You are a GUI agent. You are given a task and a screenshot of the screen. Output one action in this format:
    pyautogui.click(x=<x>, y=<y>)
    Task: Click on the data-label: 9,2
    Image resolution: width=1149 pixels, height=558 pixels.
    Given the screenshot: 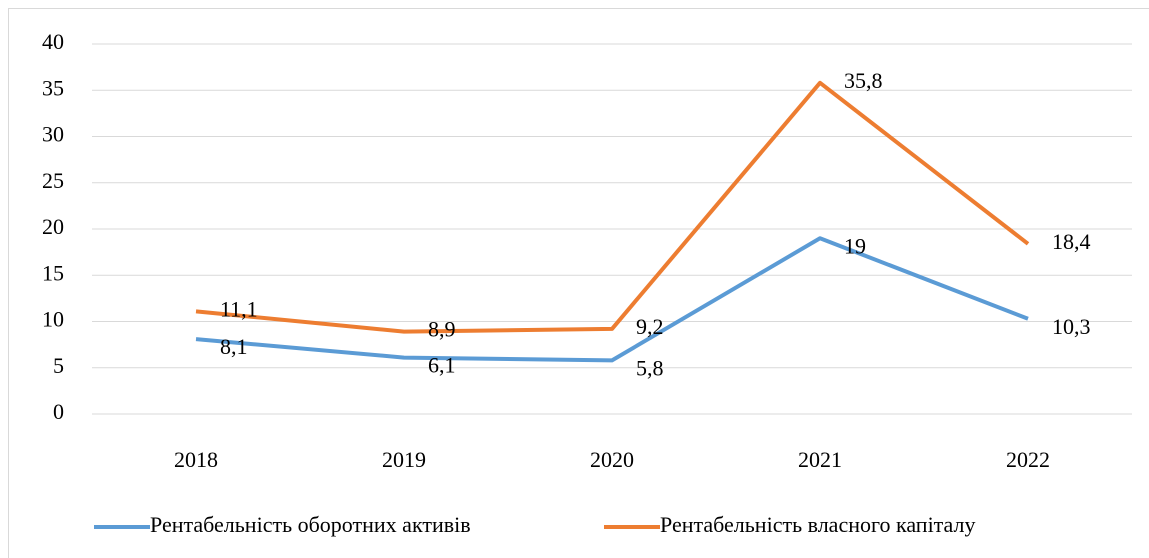 What is the action you would take?
    pyautogui.click(x=650, y=326)
    